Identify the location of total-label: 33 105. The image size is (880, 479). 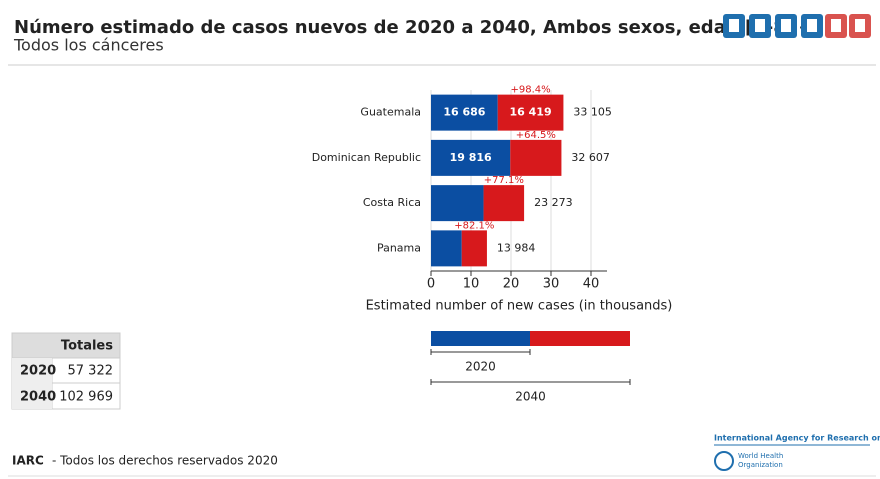
(592, 112).